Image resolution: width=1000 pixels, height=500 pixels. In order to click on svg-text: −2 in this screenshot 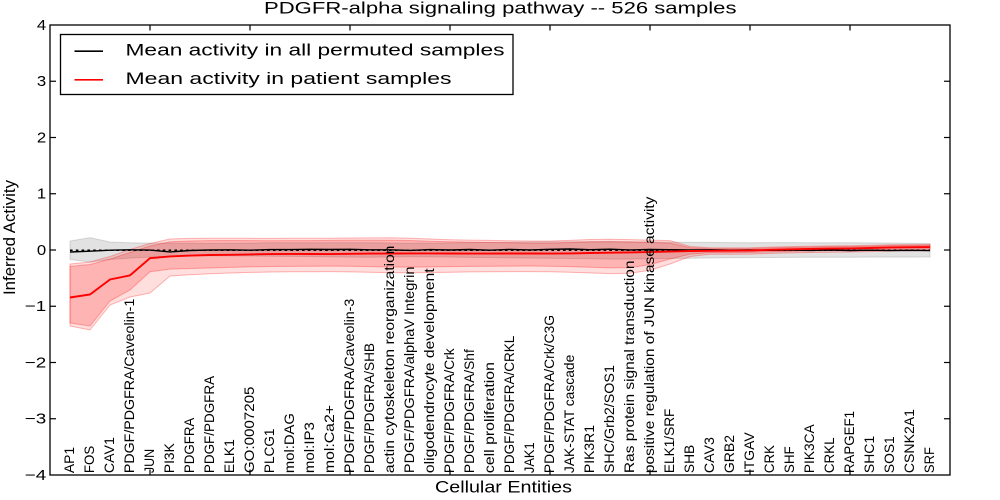, I will do `click(36, 363)`.